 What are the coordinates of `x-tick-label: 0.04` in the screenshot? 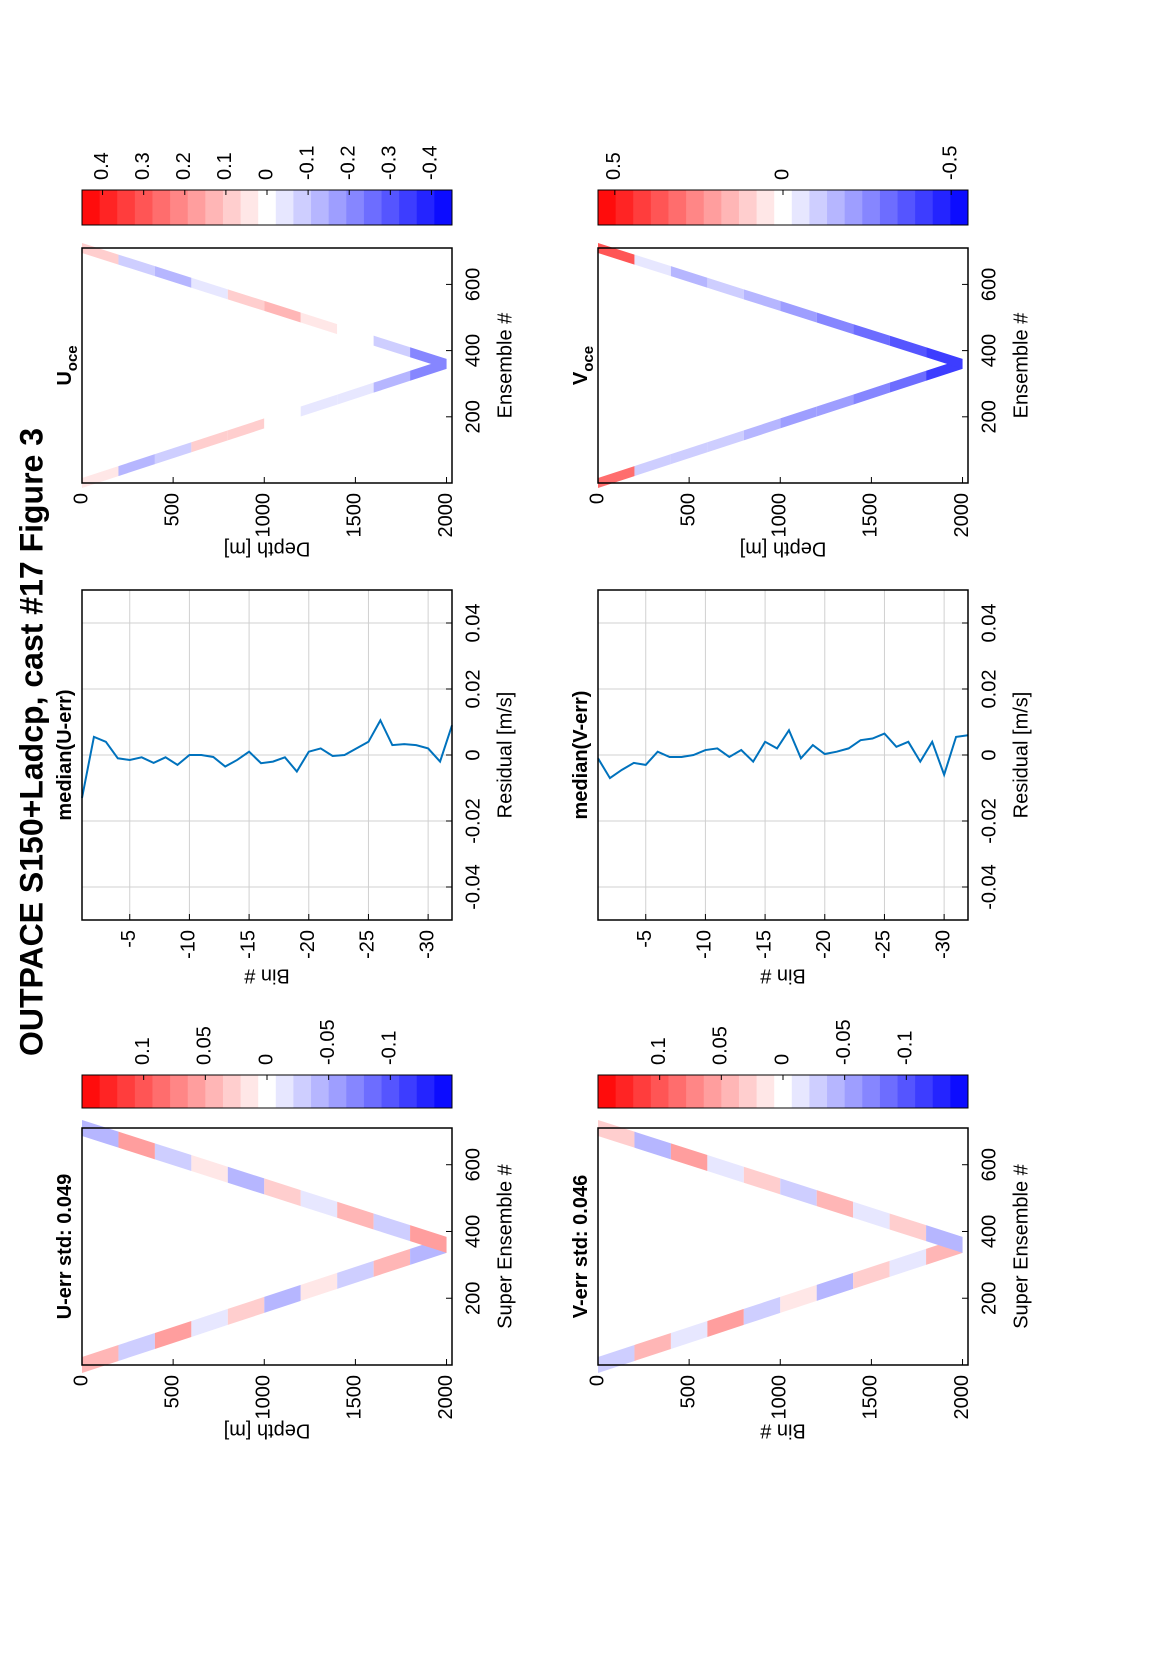 It's located at (989, 623).